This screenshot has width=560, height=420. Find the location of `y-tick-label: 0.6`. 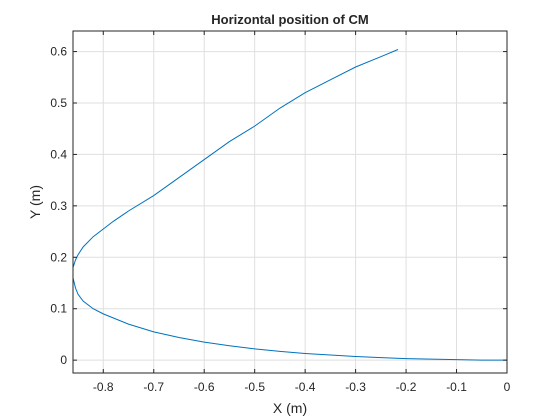

y-tick-label: 0.6 is located at coordinates (58, 52).